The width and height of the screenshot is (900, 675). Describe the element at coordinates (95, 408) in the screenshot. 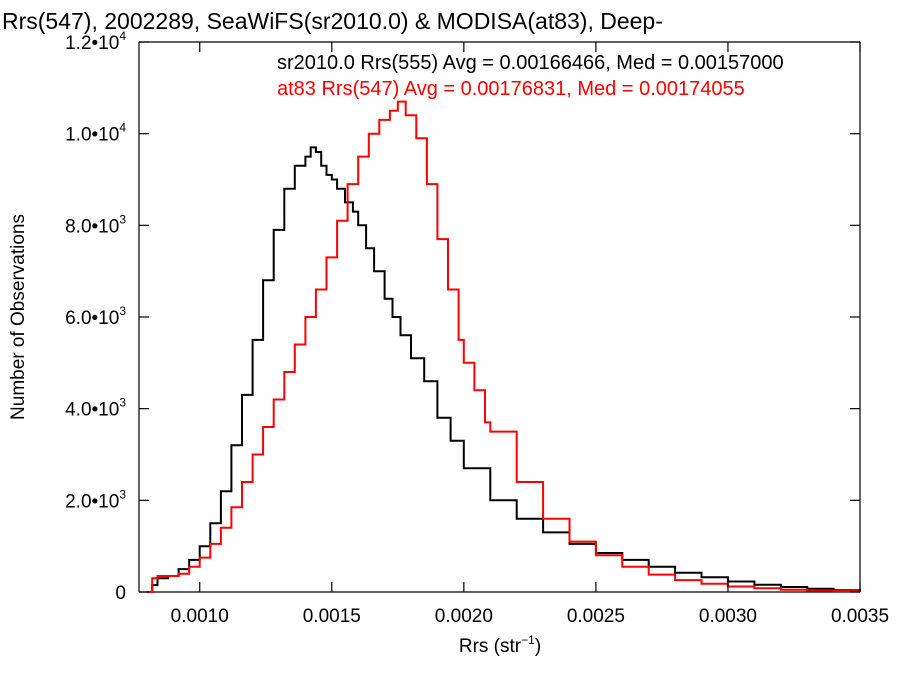

I see `y-tick-label-2: 4.0•103` at that location.